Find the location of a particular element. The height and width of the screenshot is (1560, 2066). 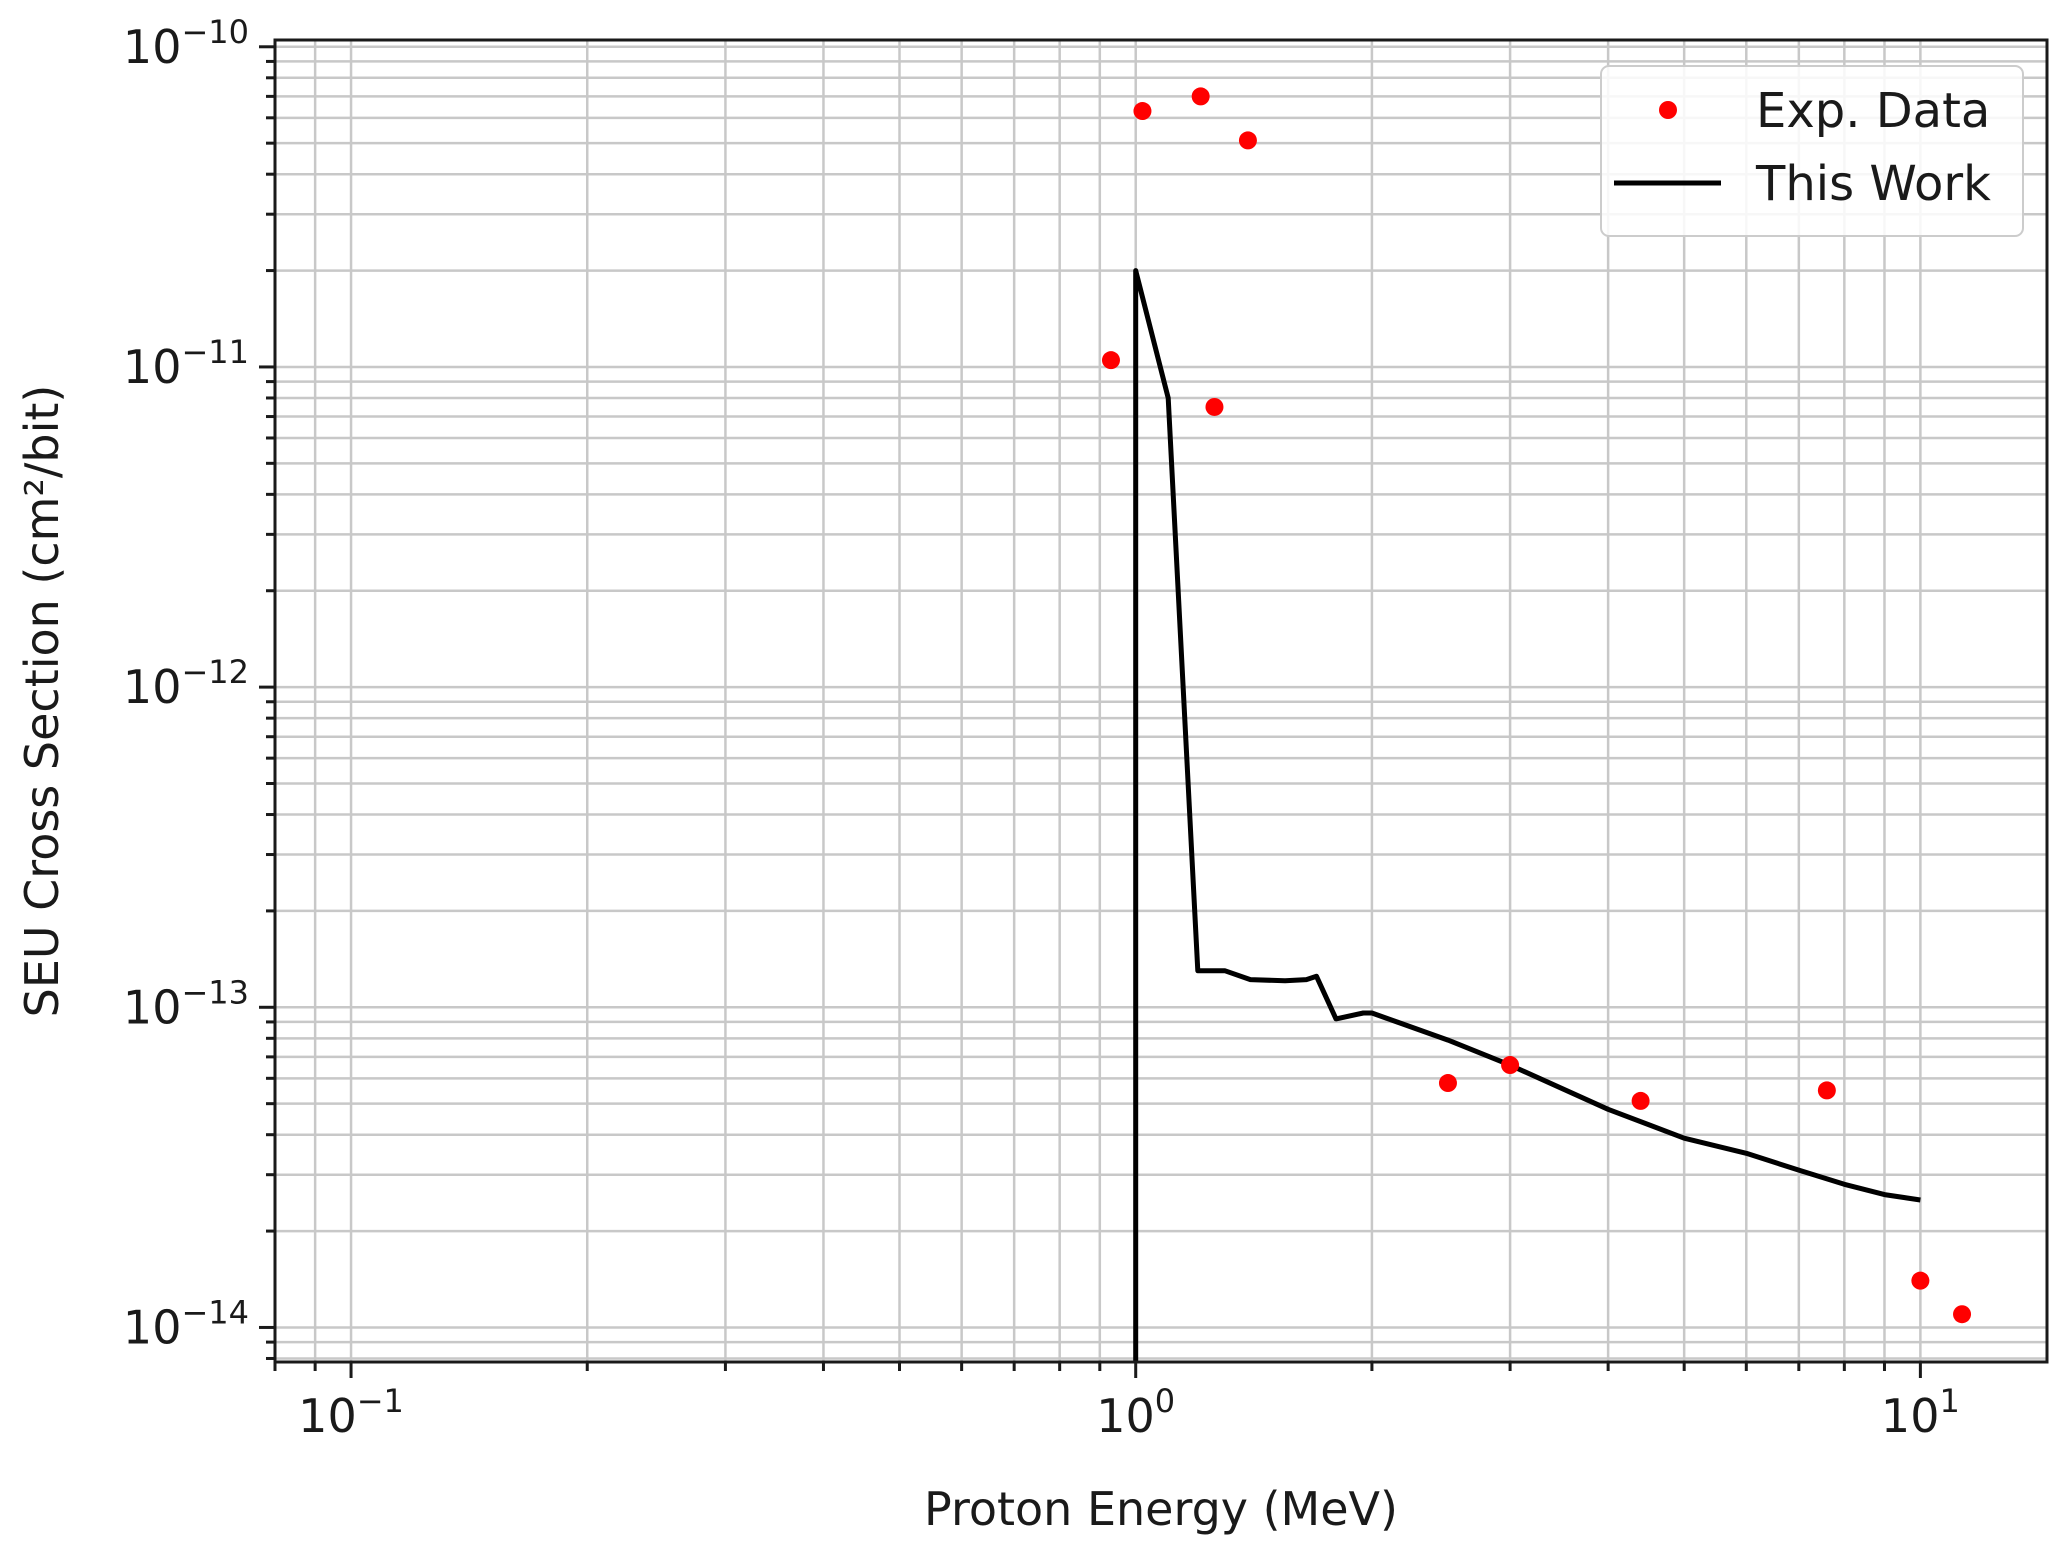

legend: Exp. Data This Work is located at coordinates (1812, 151).